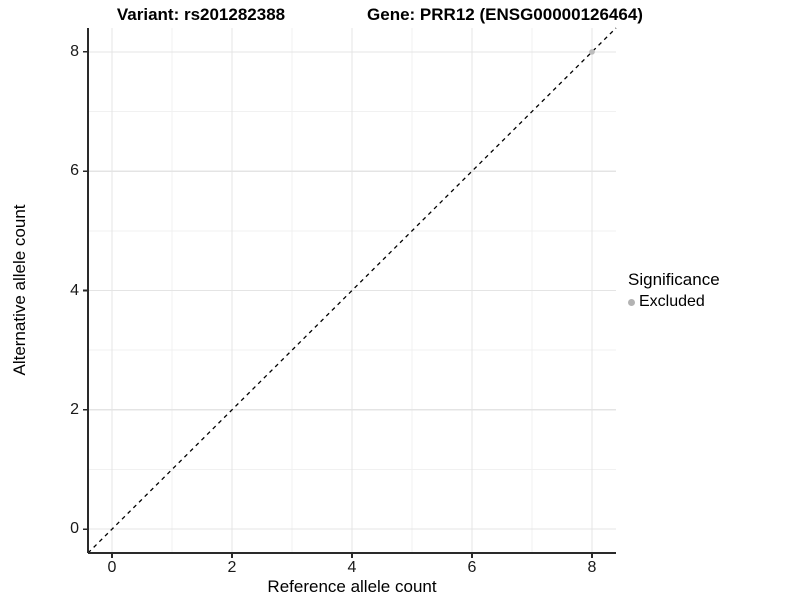  Describe the element at coordinates (74, 171) in the screenshot. I see `y-tick-label: 6` at that location.